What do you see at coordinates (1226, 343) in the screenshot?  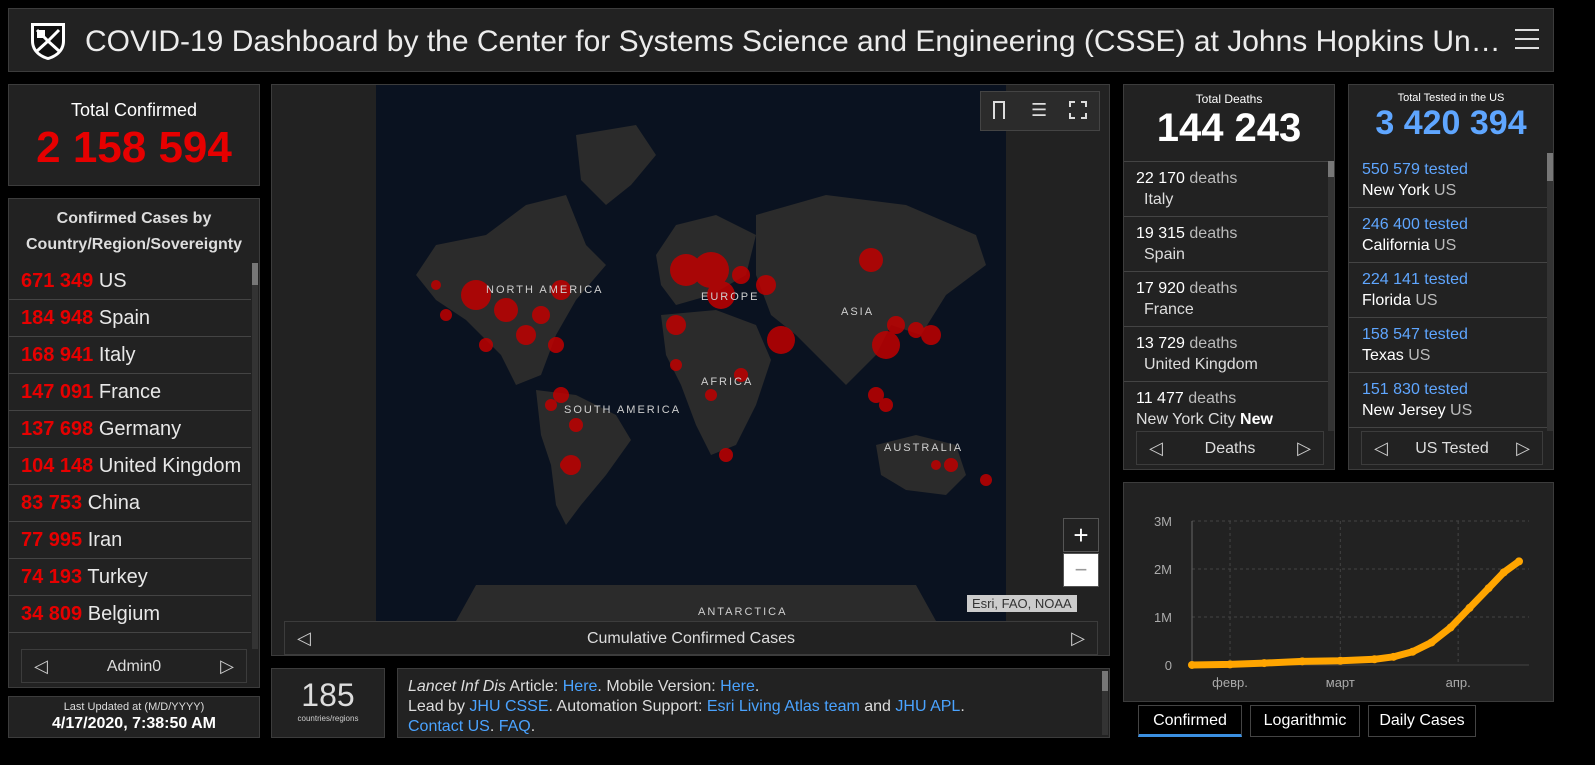 I see `deaths-row-line: 13 729 deaths` at bounding box center [1226, 343].